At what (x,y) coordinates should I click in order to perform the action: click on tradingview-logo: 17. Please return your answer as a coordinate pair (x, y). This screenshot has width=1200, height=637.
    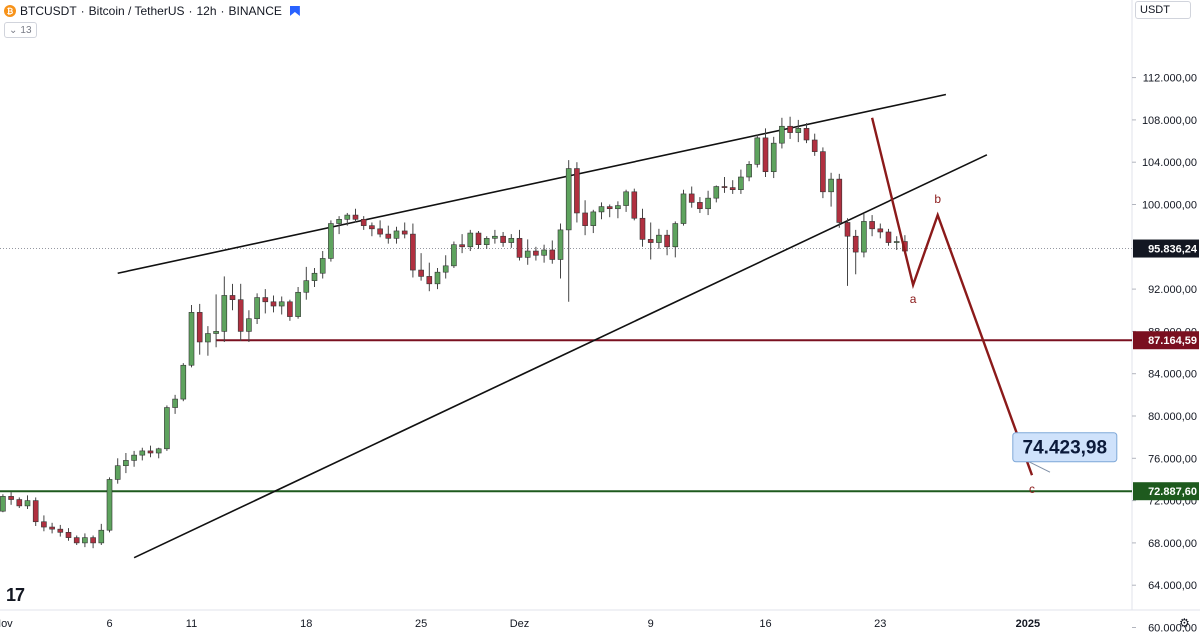
    Looking at the image, I should click on (15, 595).